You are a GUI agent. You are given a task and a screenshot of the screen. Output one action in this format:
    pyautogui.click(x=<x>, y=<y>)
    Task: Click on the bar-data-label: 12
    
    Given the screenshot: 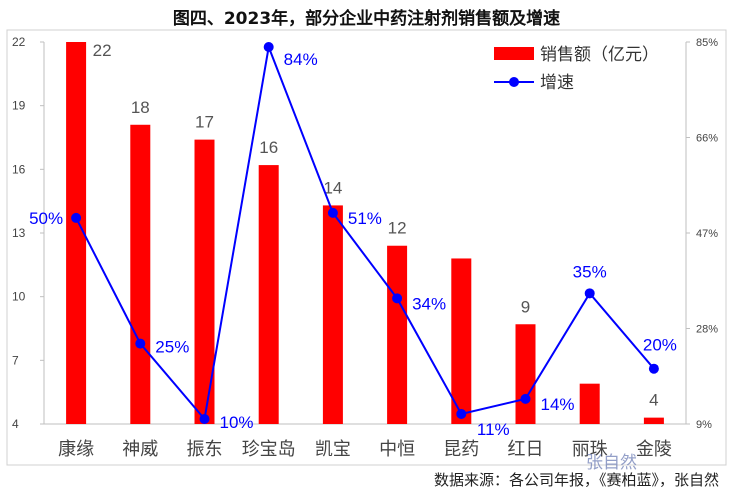 What is the action you would take?
    pyautogui.click(x=397, y=228)
    